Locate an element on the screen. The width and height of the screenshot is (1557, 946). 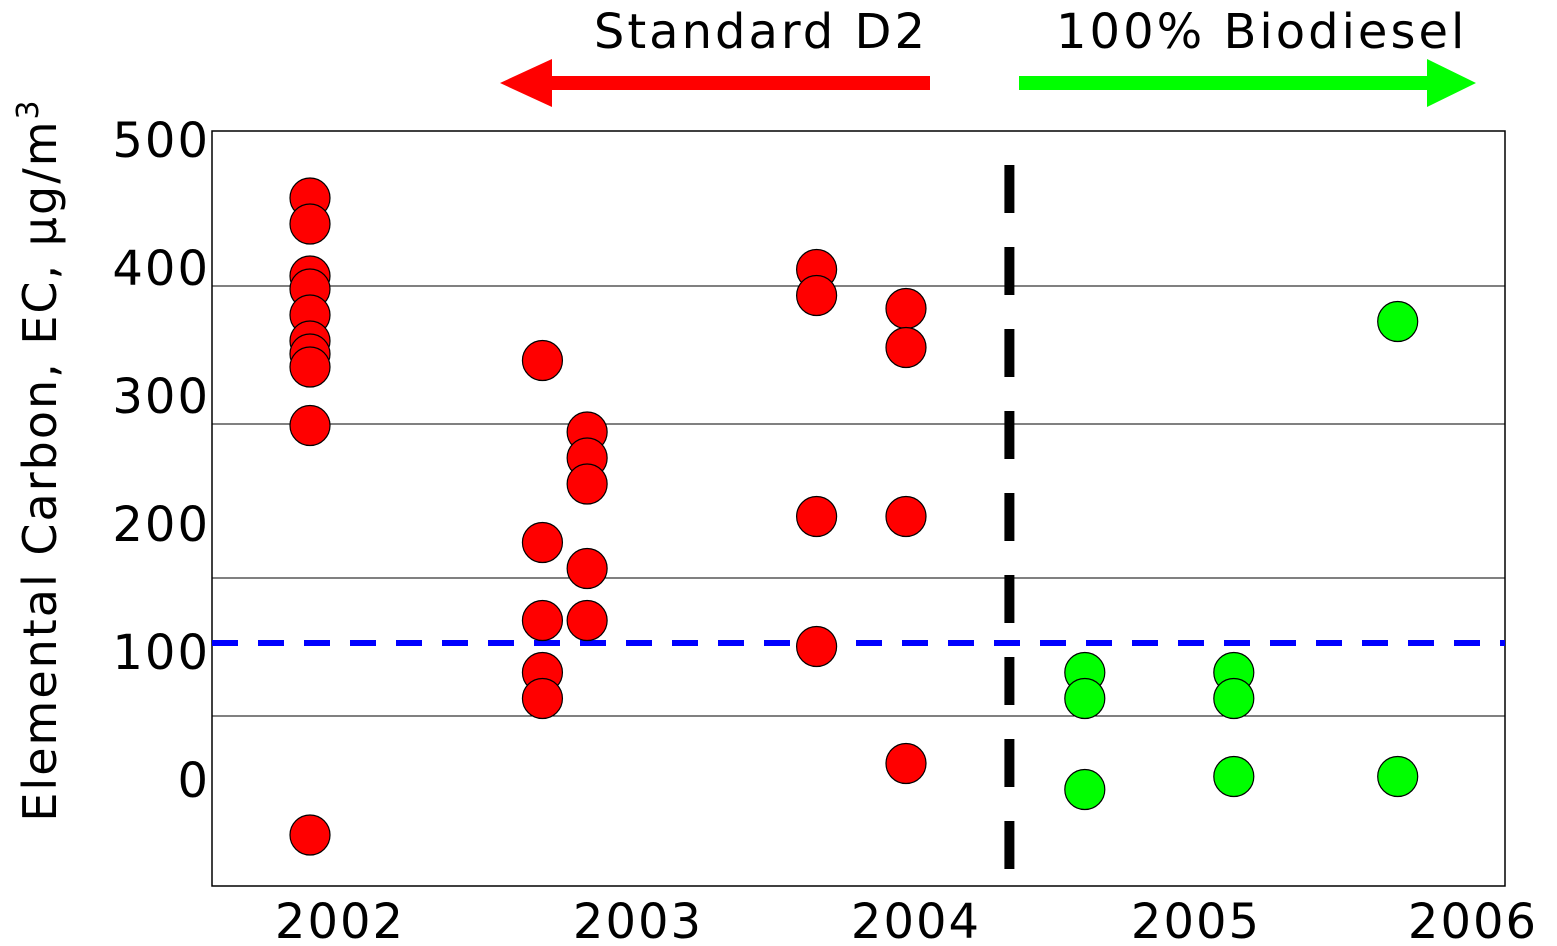
right-arrow-icon is located at coordinates (1247, 83).